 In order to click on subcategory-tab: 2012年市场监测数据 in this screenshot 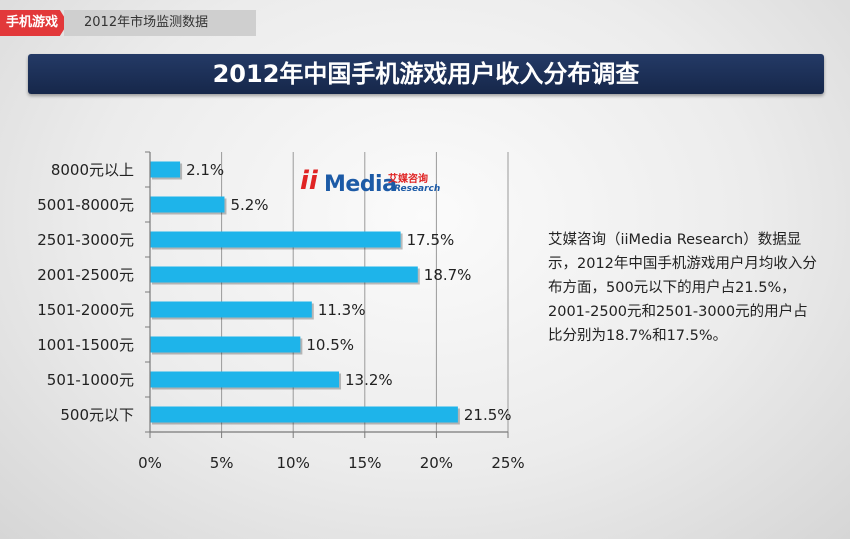, I will do `click(160, 23)`.